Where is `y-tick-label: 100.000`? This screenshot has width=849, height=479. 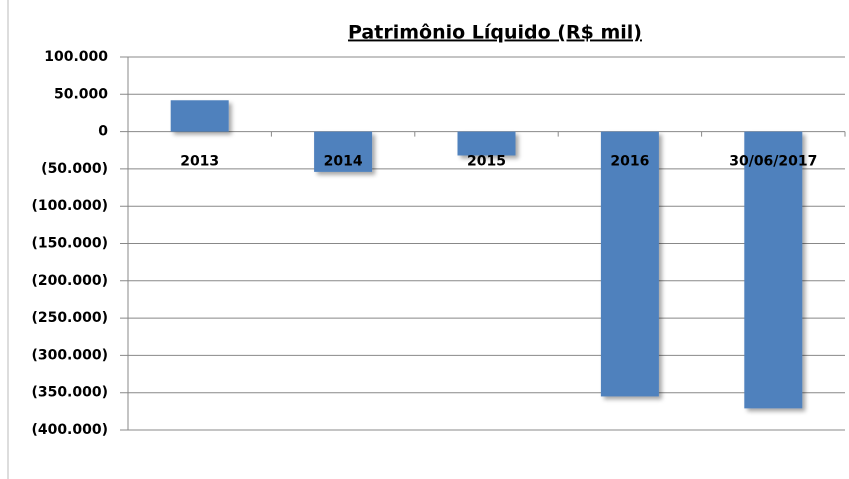
y-tick-label: 100.000 is located at coordinates (76, 57).